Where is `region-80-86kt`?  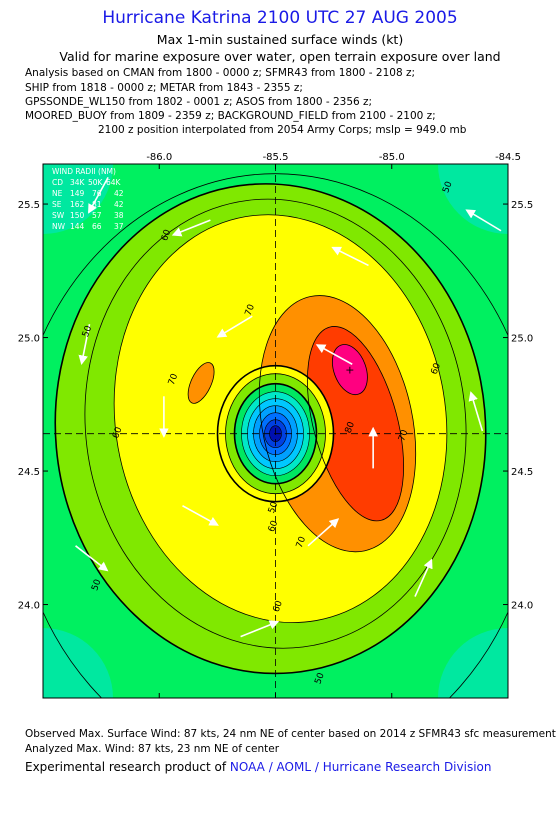 region-80-86kt is located at coordinates (355, 423).